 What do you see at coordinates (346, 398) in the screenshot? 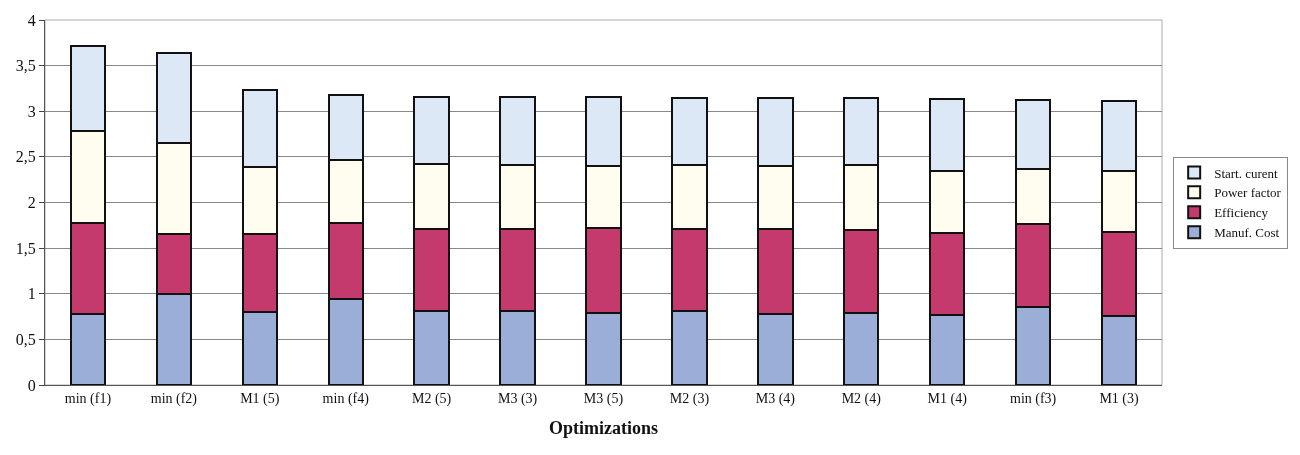
I see `x-tick-label: min (f4)` at bounding box center [346, 398].